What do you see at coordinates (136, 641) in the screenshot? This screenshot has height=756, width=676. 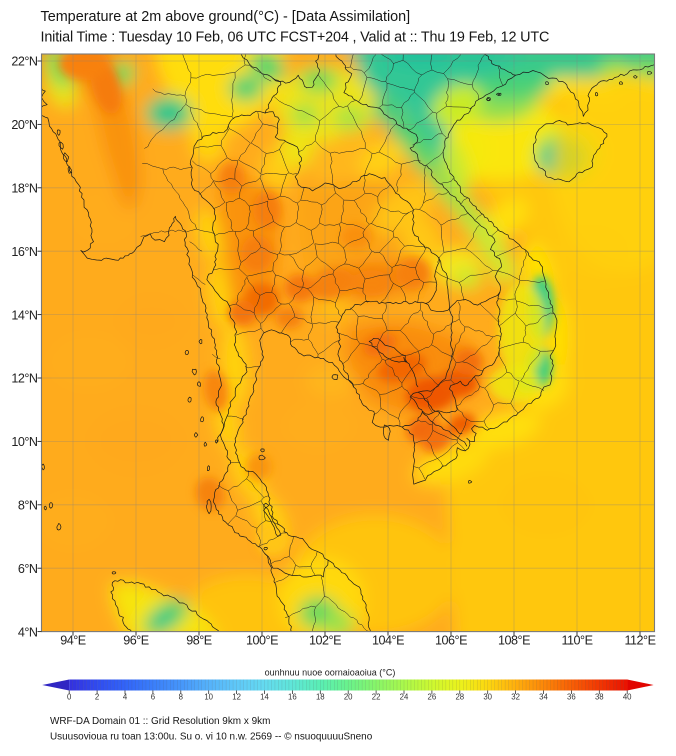 I see `svg-text: 96°E` at bounding box center [136, 641].